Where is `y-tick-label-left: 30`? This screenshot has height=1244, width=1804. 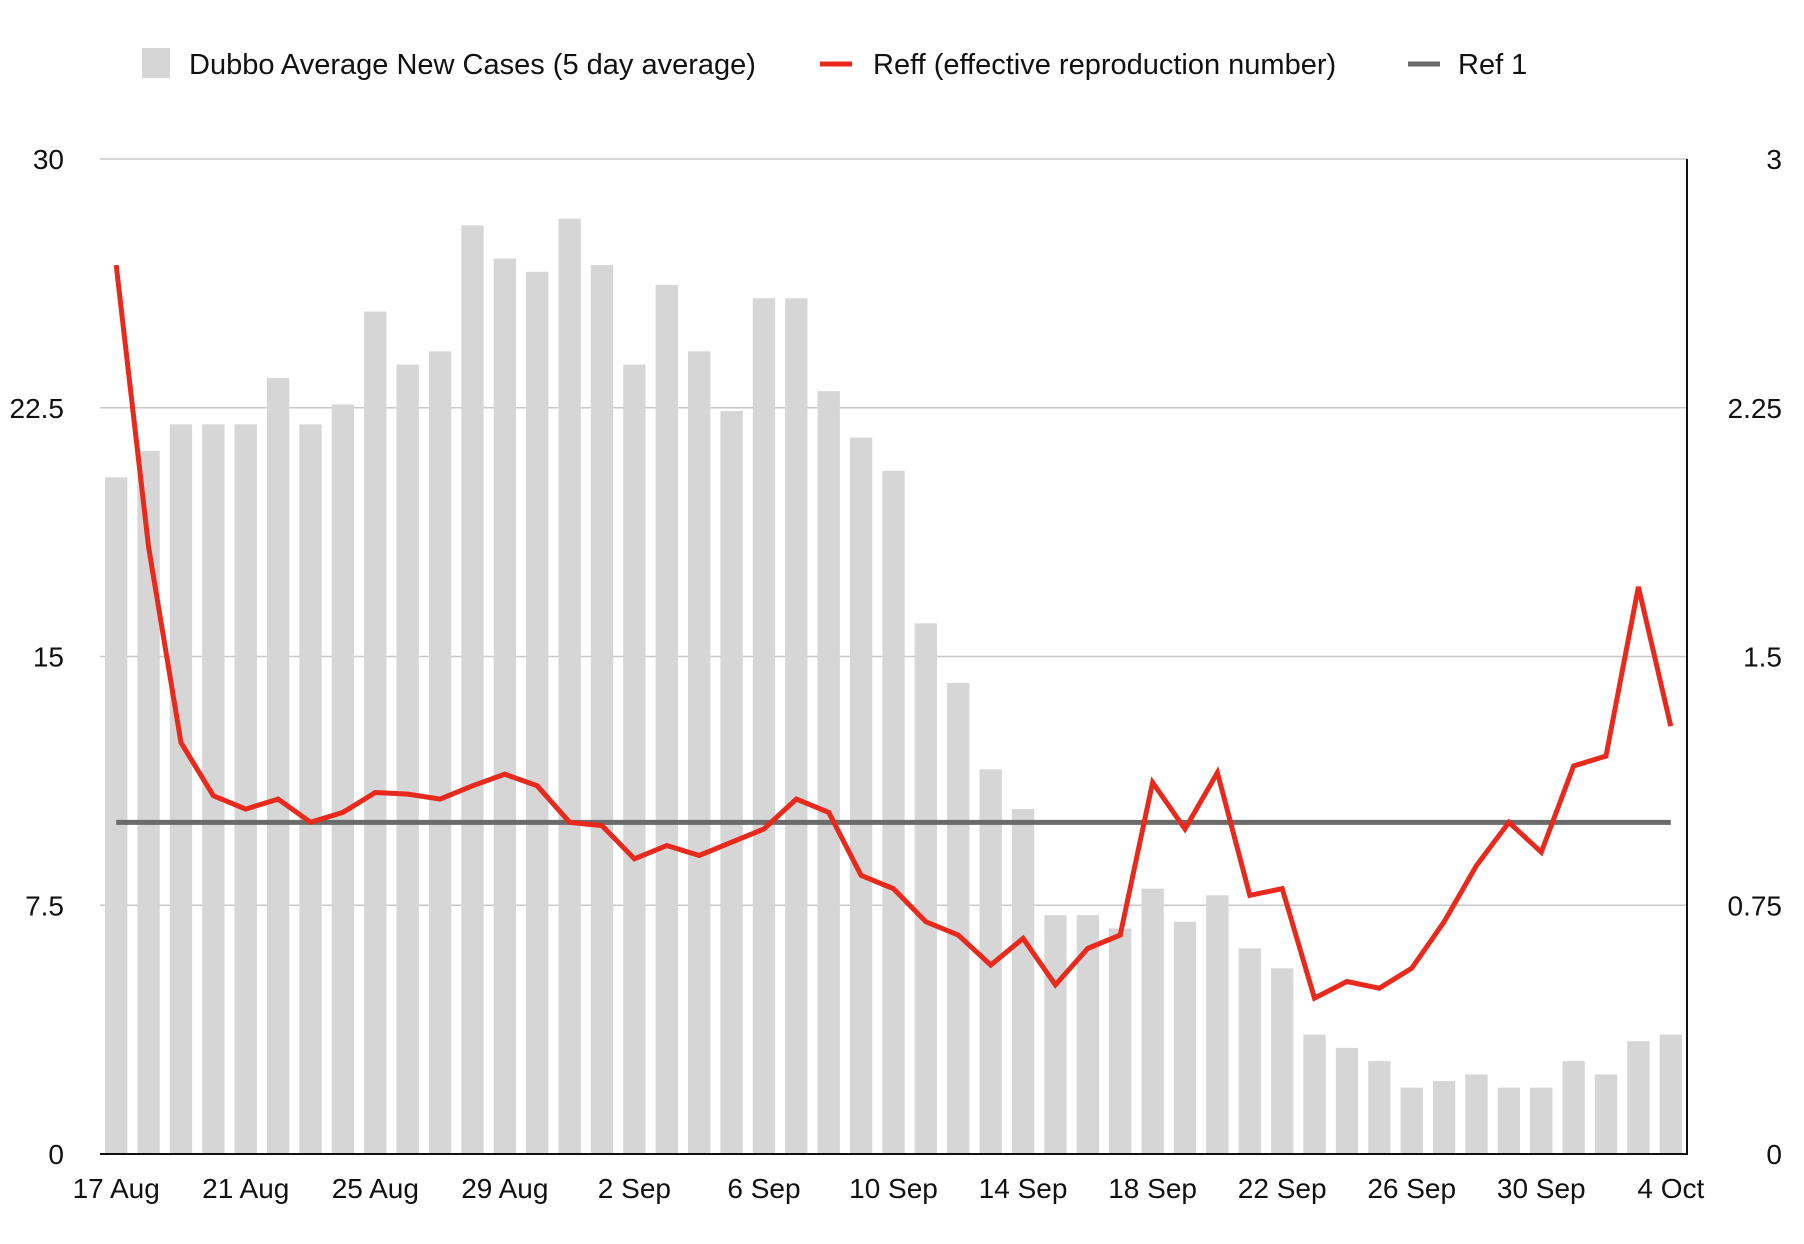
y-tick-label-left: 30 is located at coordinates (48, 159).